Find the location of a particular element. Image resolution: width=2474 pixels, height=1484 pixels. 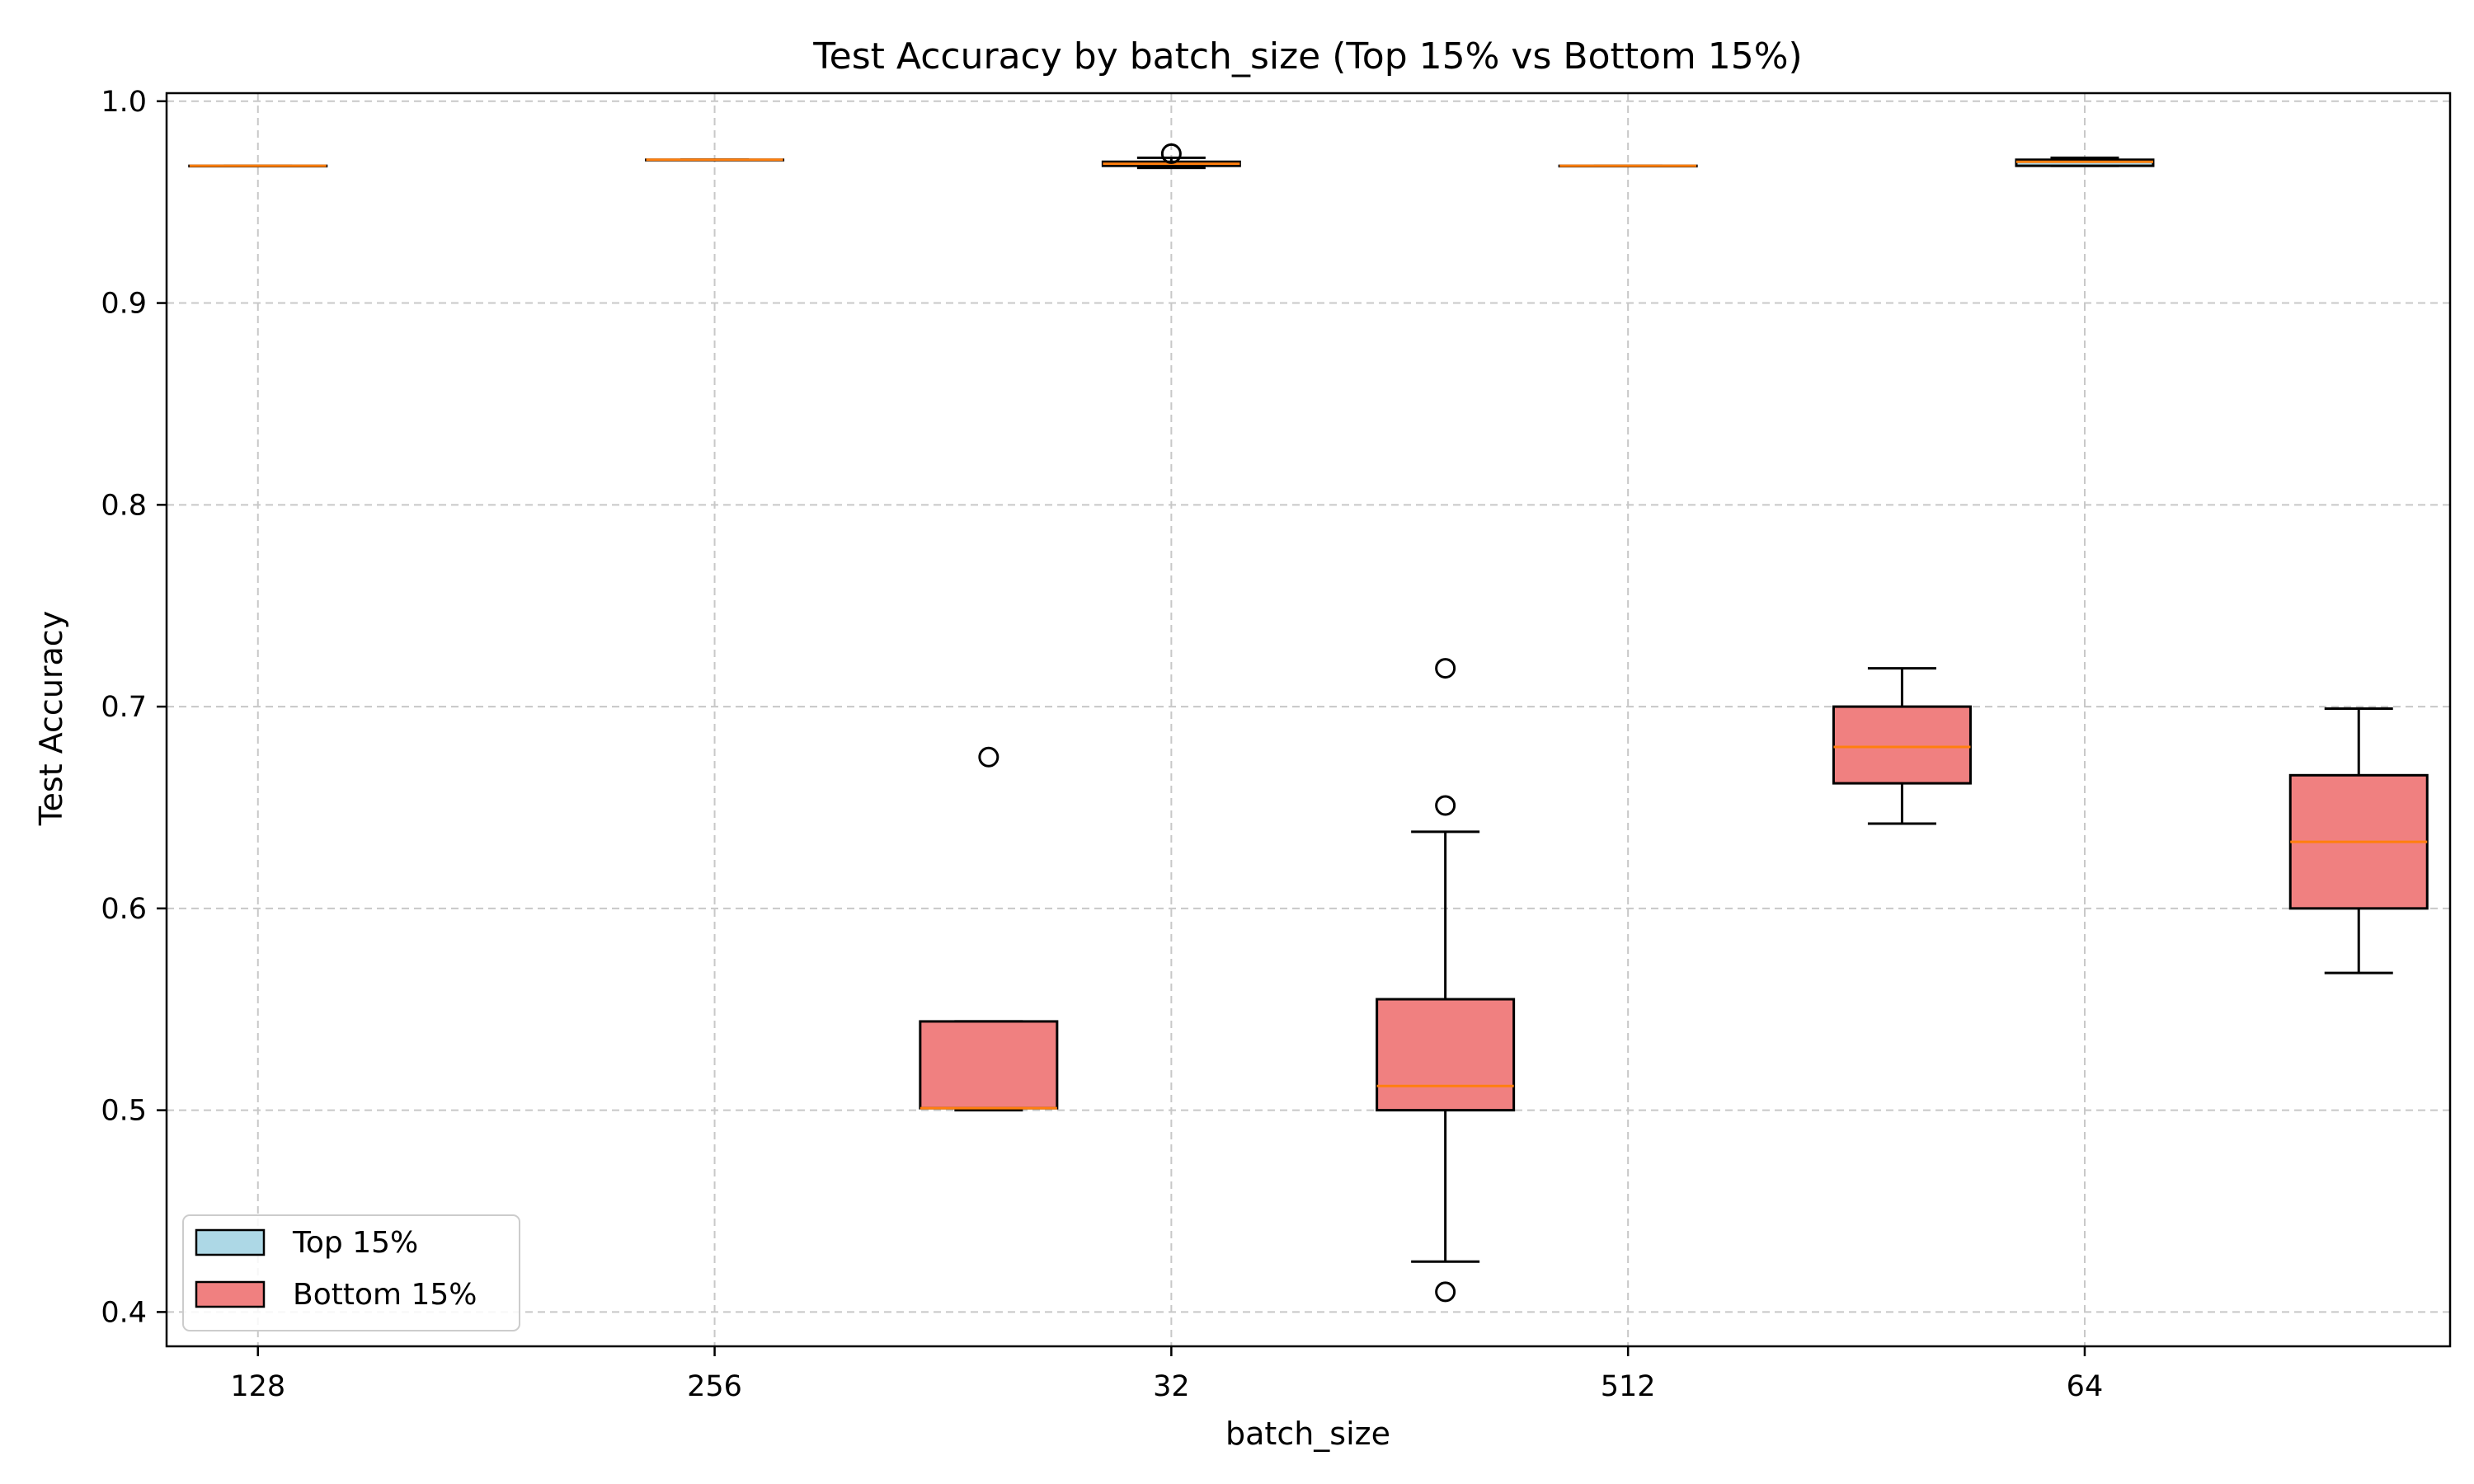

top-15-series is located at coordinates (1171, 156).